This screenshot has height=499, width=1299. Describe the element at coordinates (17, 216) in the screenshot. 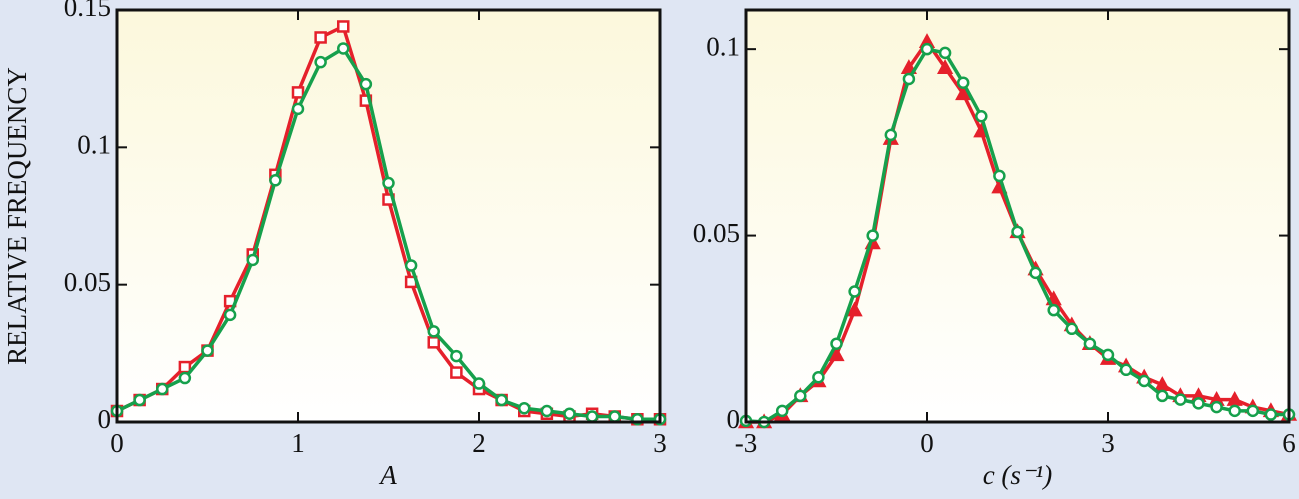

I see `y-axis-label: RELATIVE FREQUENCY` at that location.